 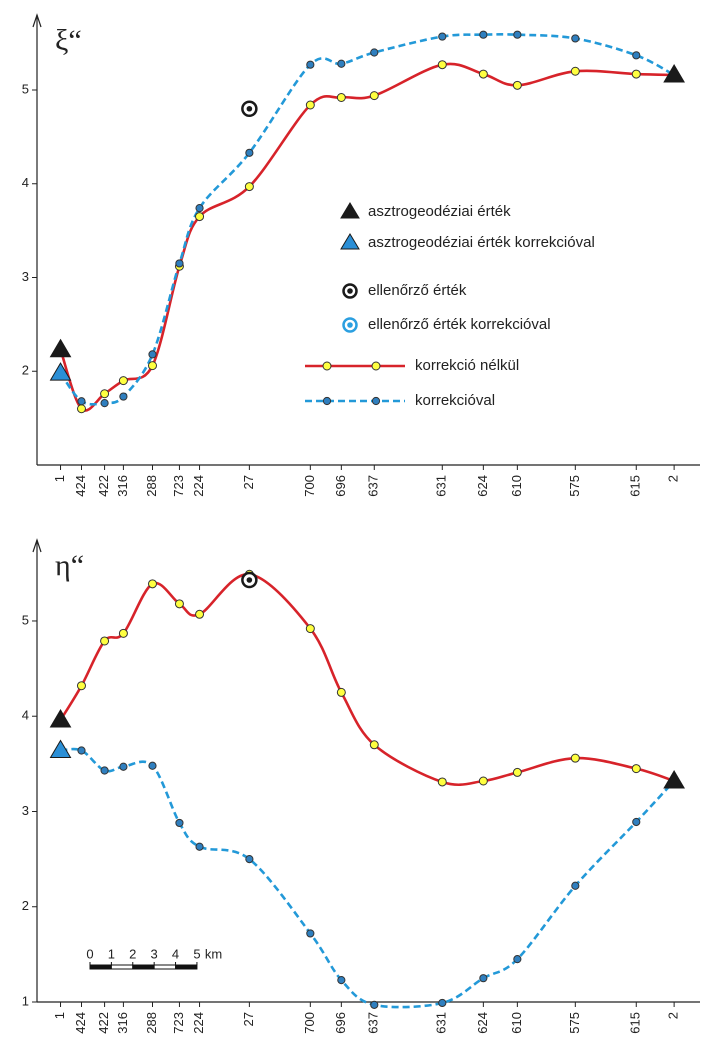 I want to click on scale-label: 1, so click(x=111, y=953).